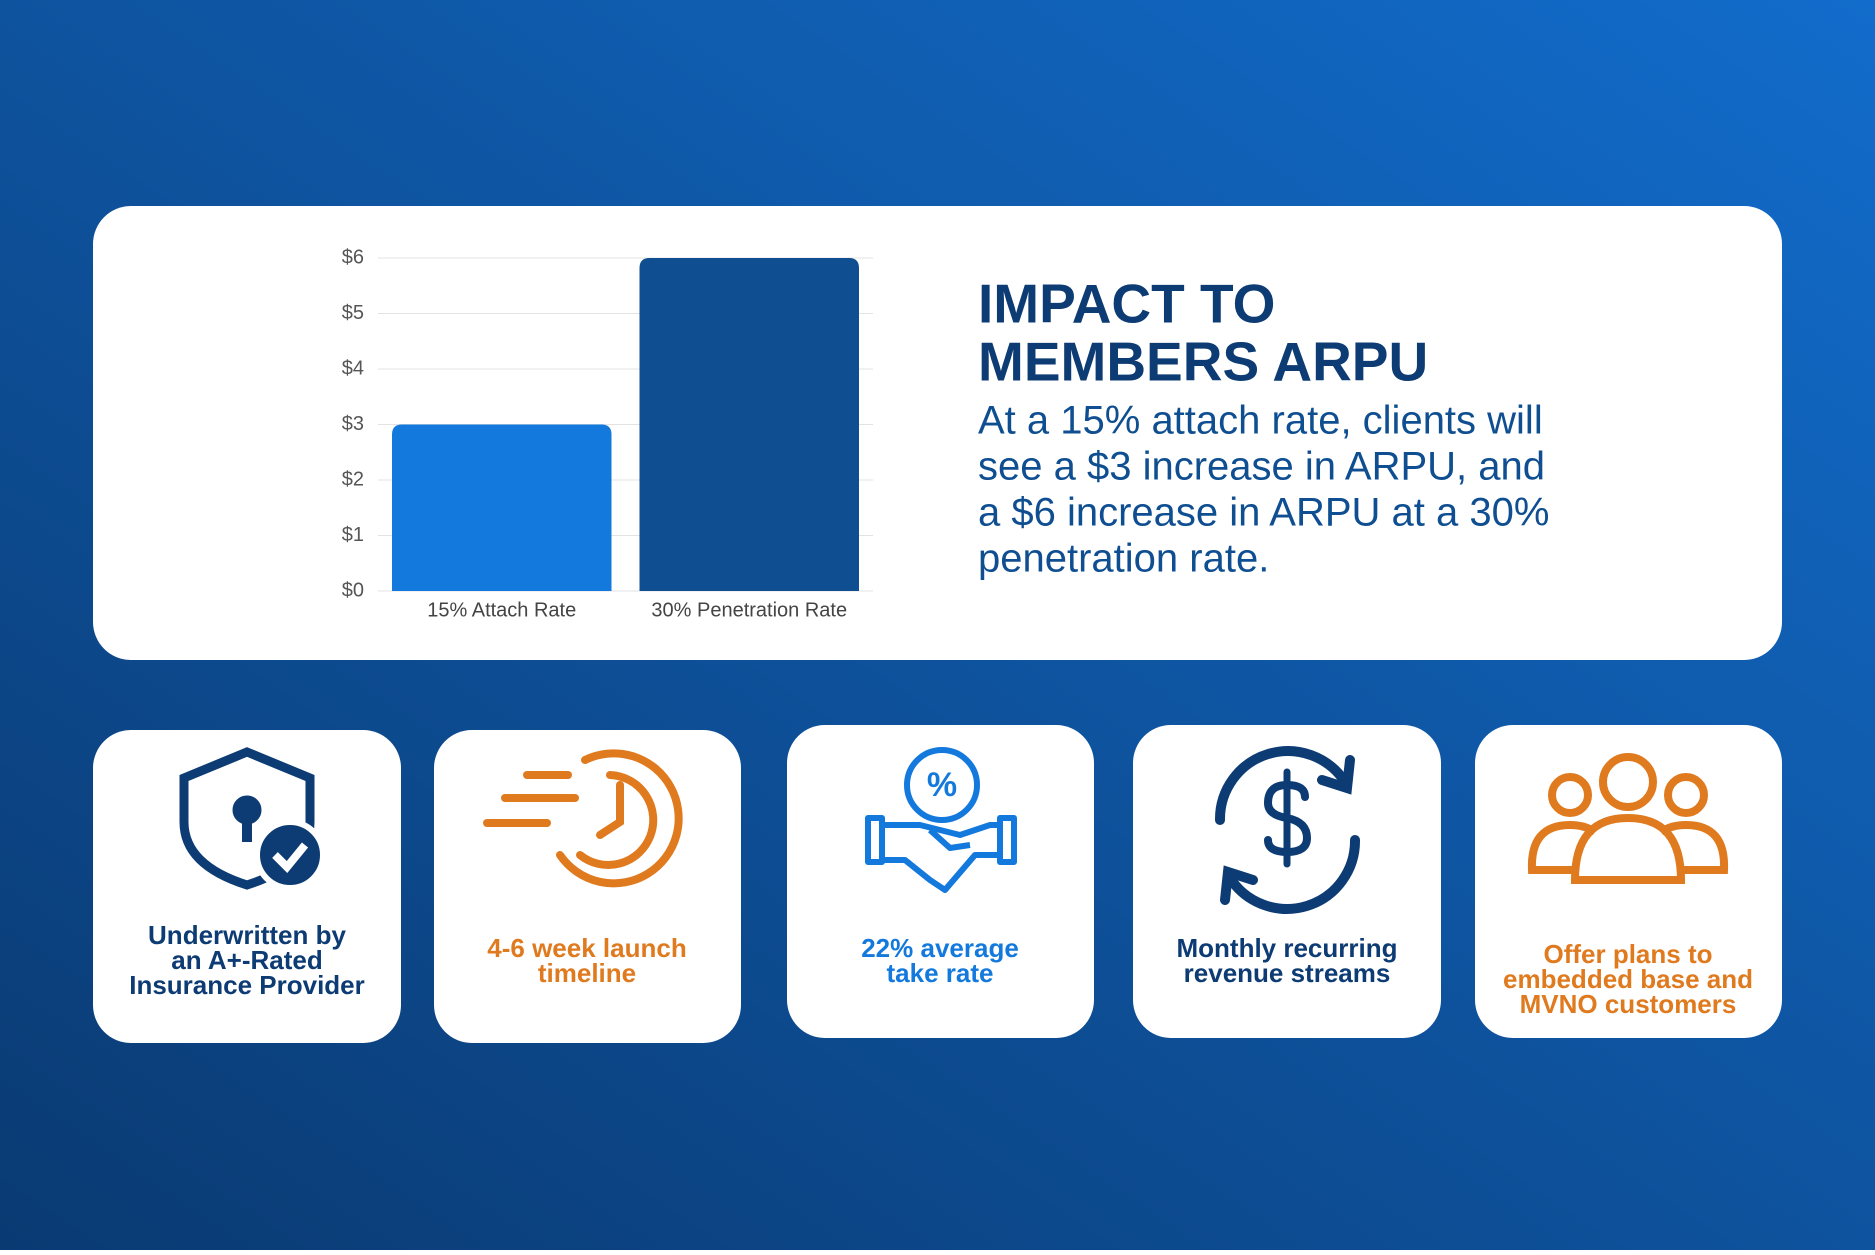 The width and height of the screenshot is (1875, 1255). I want to click on x-tick-label: 30% Penetration Rate, so click(749, 610).